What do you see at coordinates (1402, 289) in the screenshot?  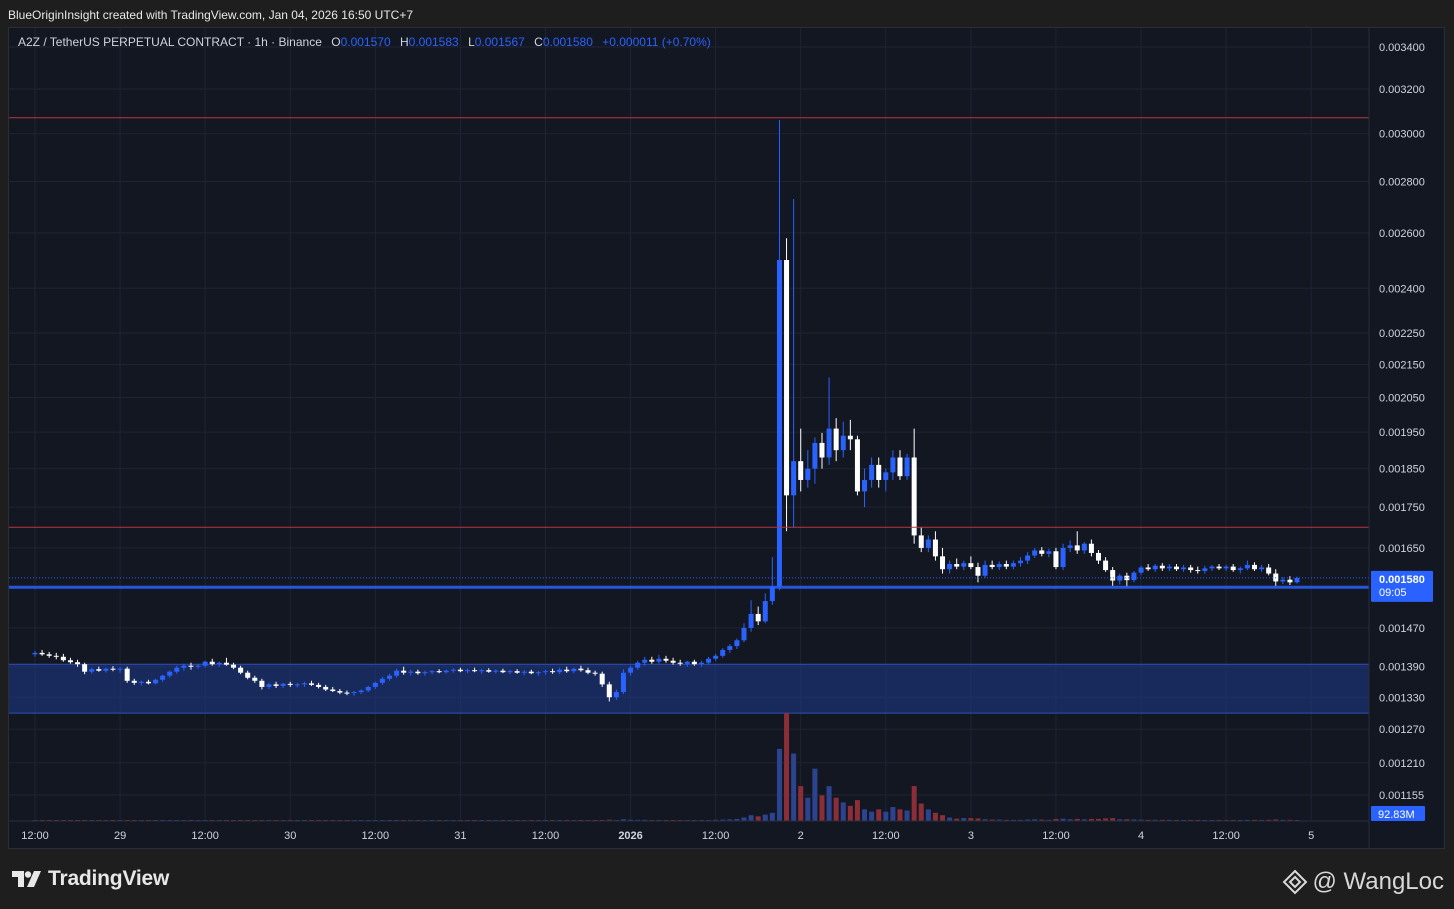 I see `y-tick-label: 0.002400` at bounding box center [1402, 289].